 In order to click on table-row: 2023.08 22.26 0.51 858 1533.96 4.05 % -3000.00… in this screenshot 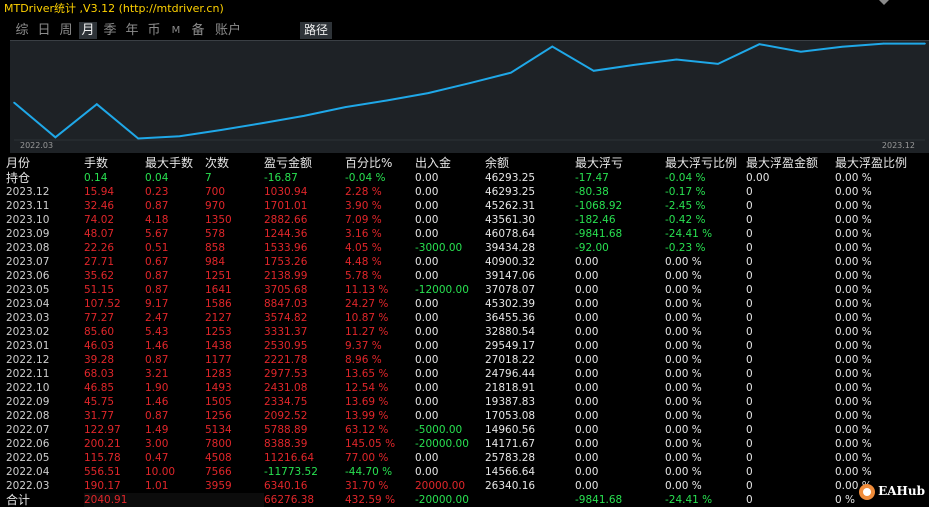, I will do `click(464, 248)`.